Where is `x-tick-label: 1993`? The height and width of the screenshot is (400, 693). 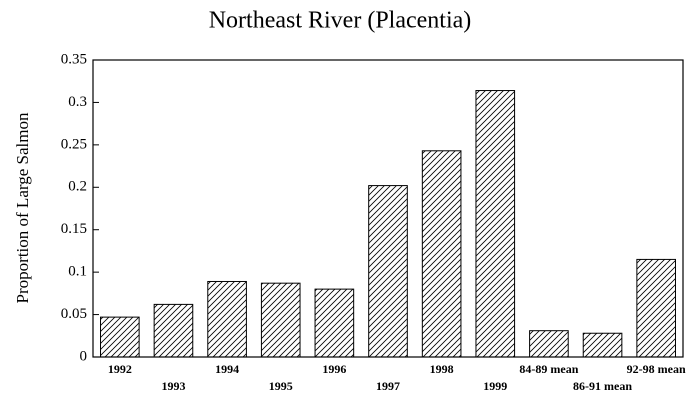 x-tick-label: 1993 is located at coordinates (173, 386).